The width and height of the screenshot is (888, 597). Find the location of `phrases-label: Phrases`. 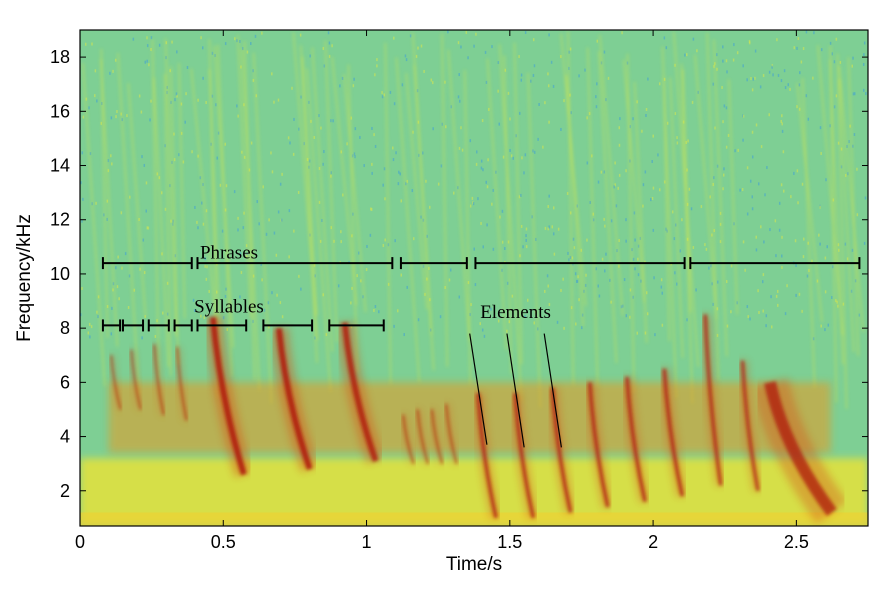

phrases-label: Phrases is located at coordinates (229, 252).